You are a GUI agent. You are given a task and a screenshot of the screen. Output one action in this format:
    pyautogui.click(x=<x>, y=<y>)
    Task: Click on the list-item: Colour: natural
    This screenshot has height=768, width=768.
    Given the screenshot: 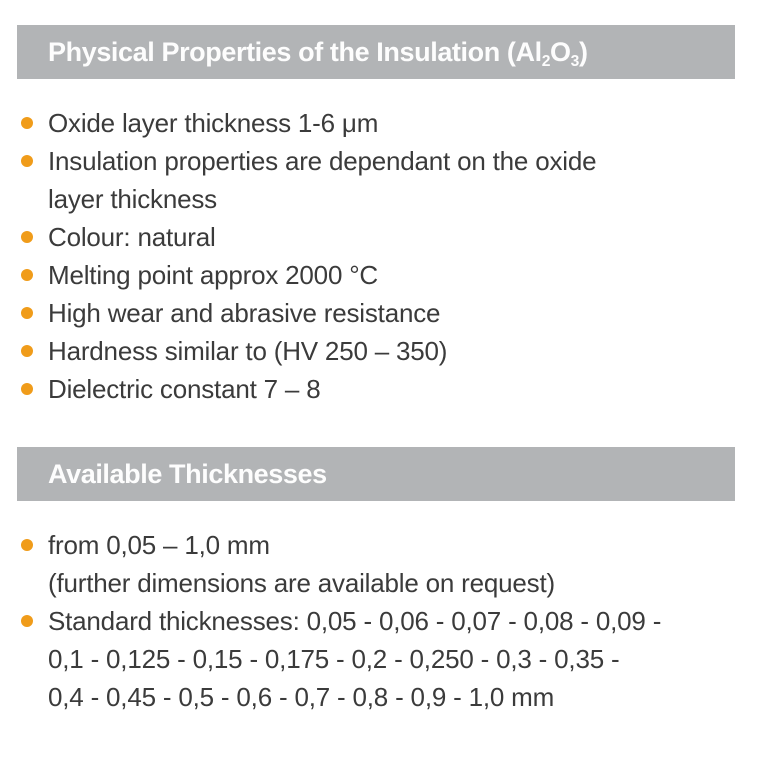 What is the action you would take?
    pyautogui.click(x=392, y=237)
    